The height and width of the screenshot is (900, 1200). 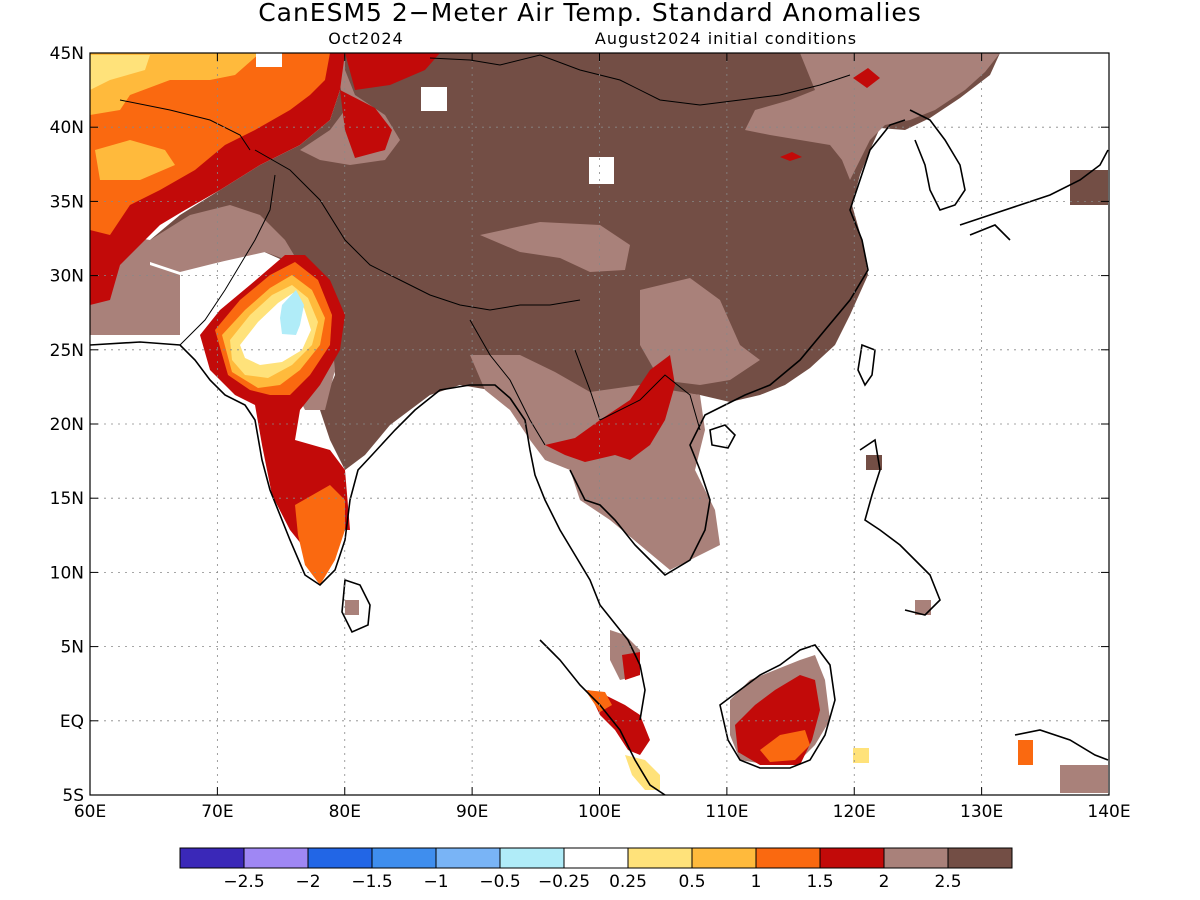 What do you see at coordinates (1084, 779) in the screenshot?
I see `anomaly-cell-newguinea` at bounding box center [1084, 779].